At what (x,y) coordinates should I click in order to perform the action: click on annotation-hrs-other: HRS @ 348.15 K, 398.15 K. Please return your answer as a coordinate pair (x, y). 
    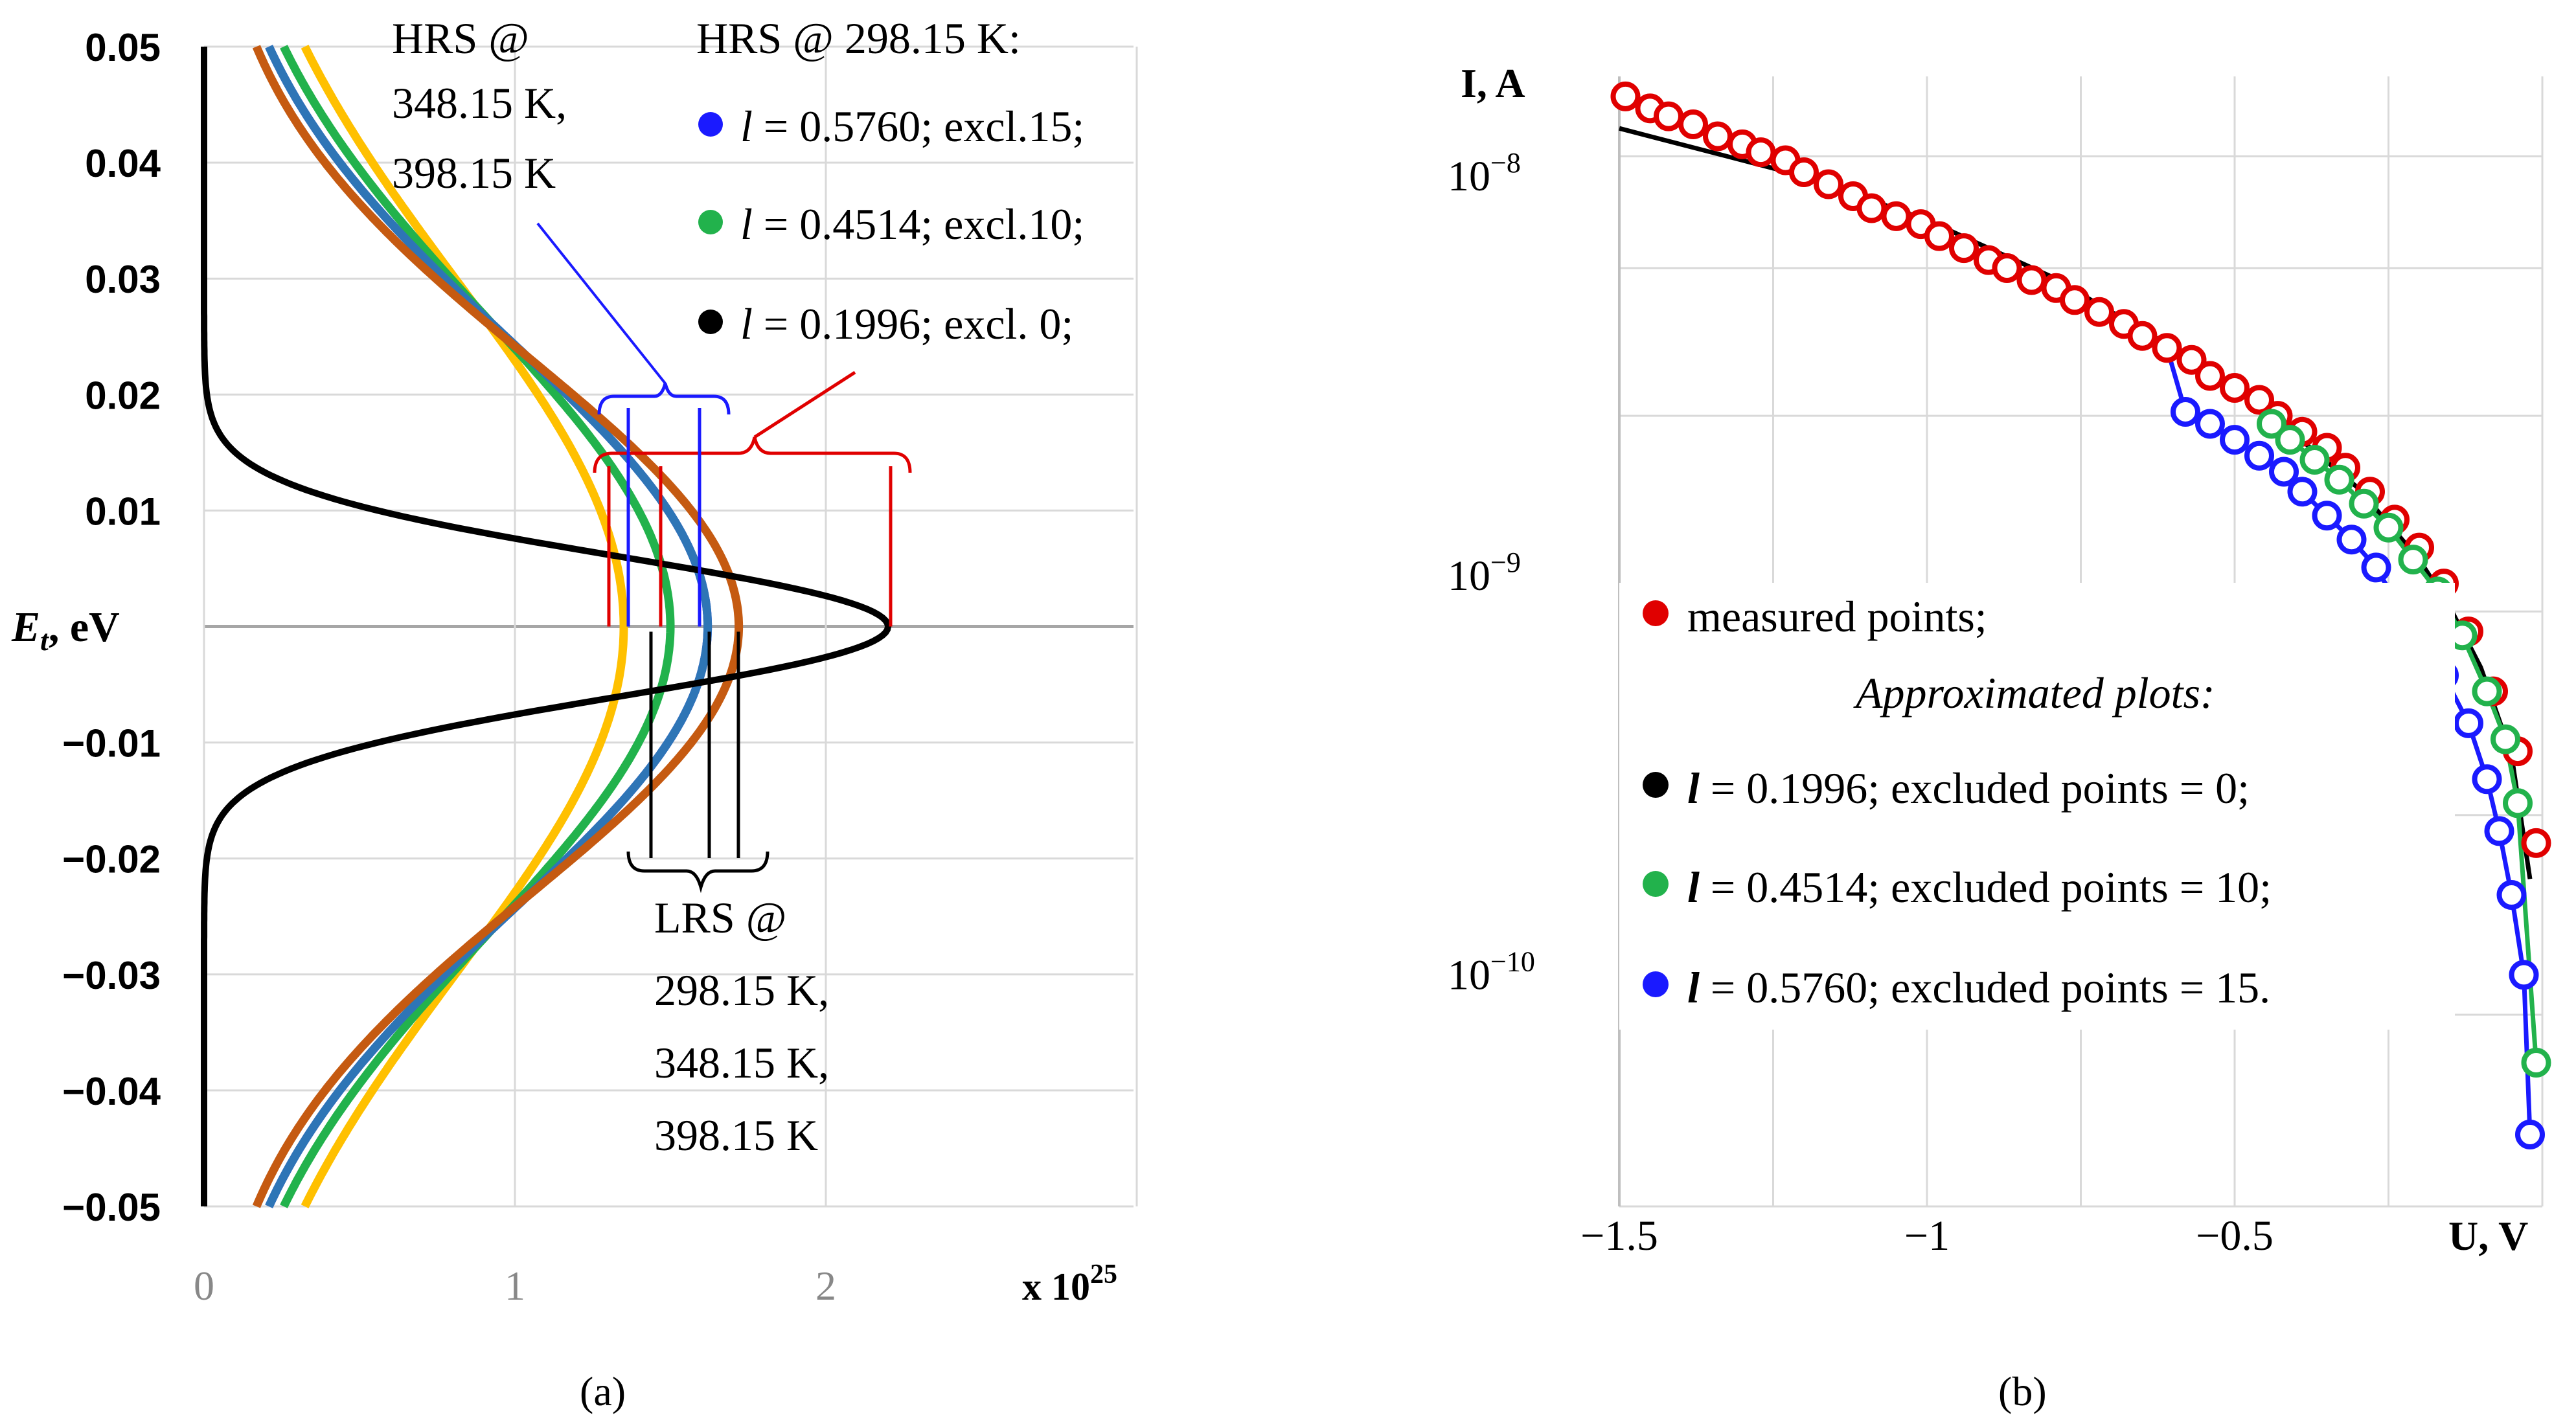
    Looking at the image, I should click on (479, 106).